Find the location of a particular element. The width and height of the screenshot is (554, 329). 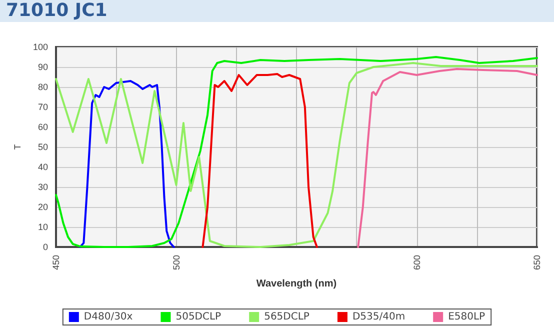

y-tick-label: 50 is located at coordinates (43, 147).